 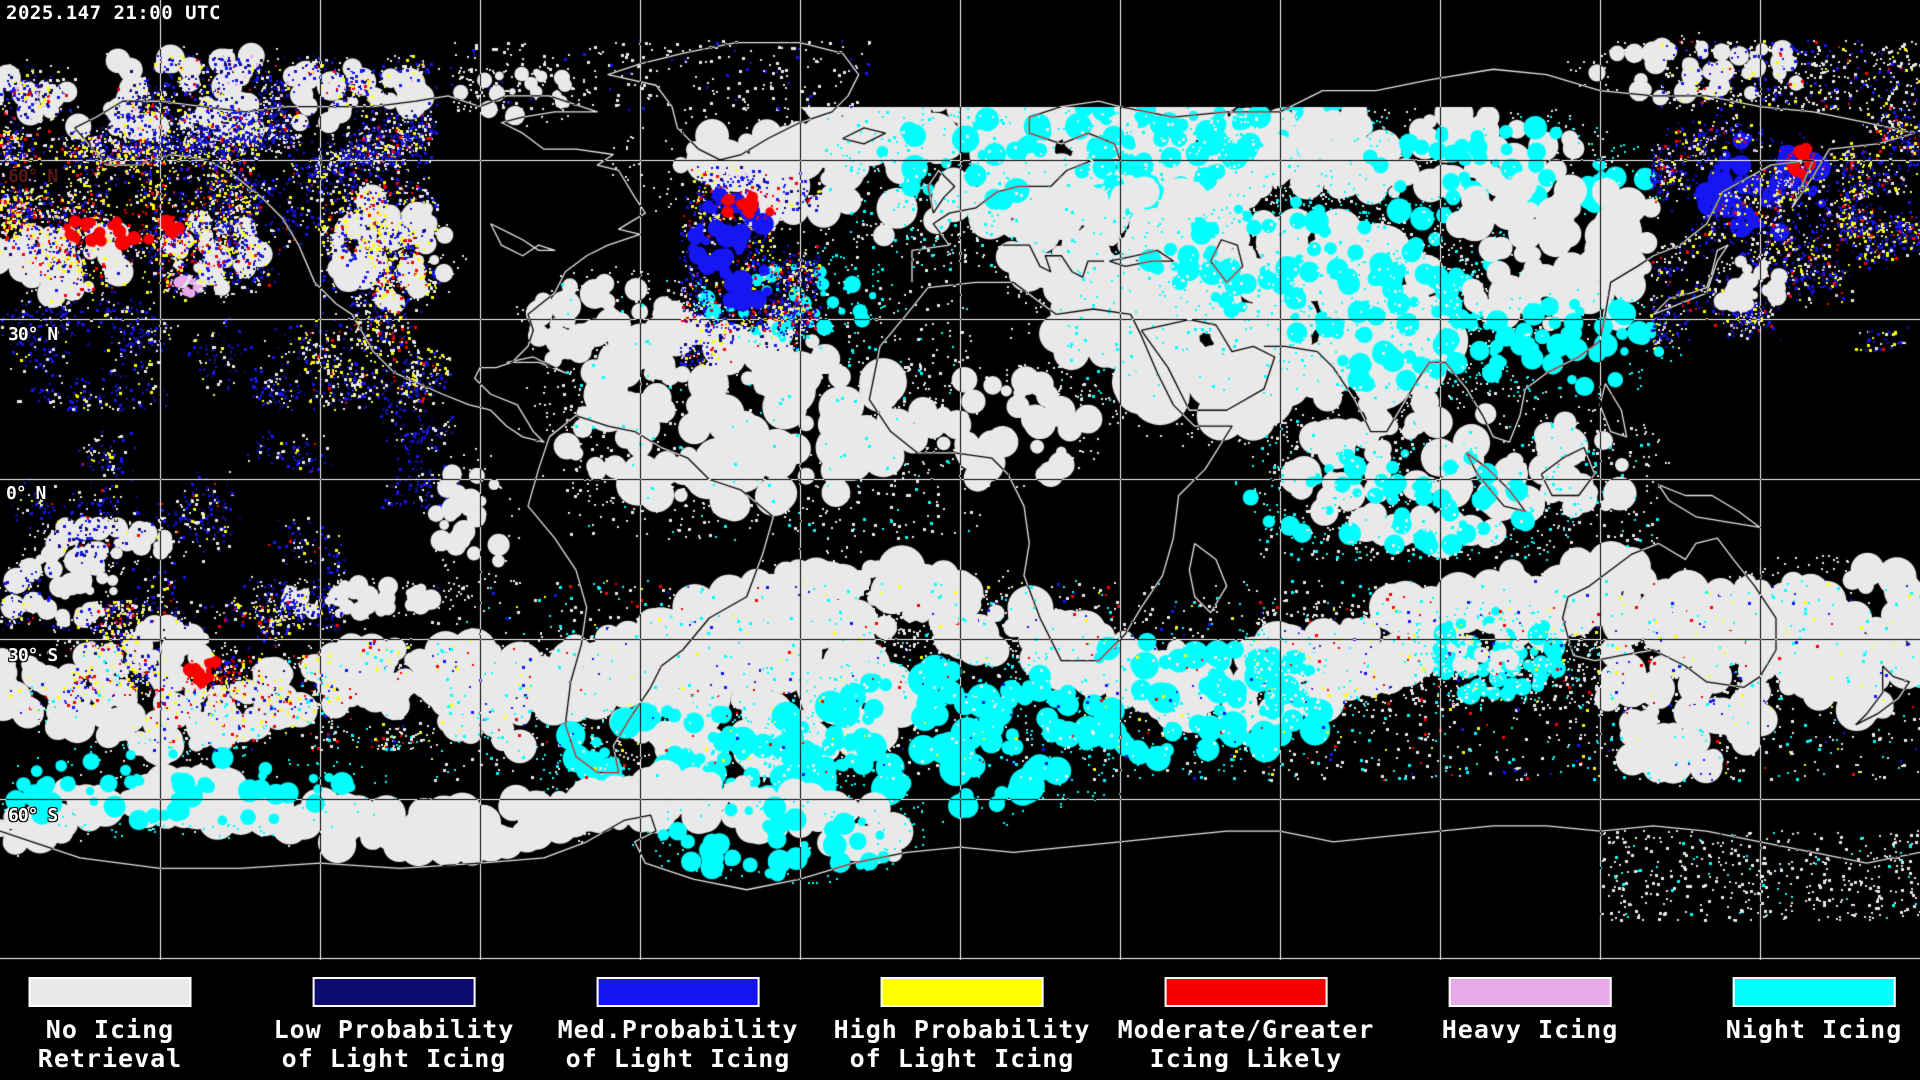 I want to click on legend-swatch-moderate-greater-icing, so click(x=1246, y=992).